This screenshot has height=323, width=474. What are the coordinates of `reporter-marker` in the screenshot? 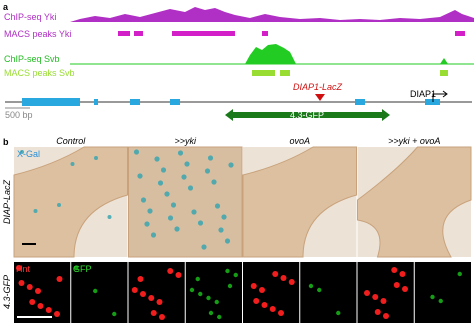 It's located at (320, 97).